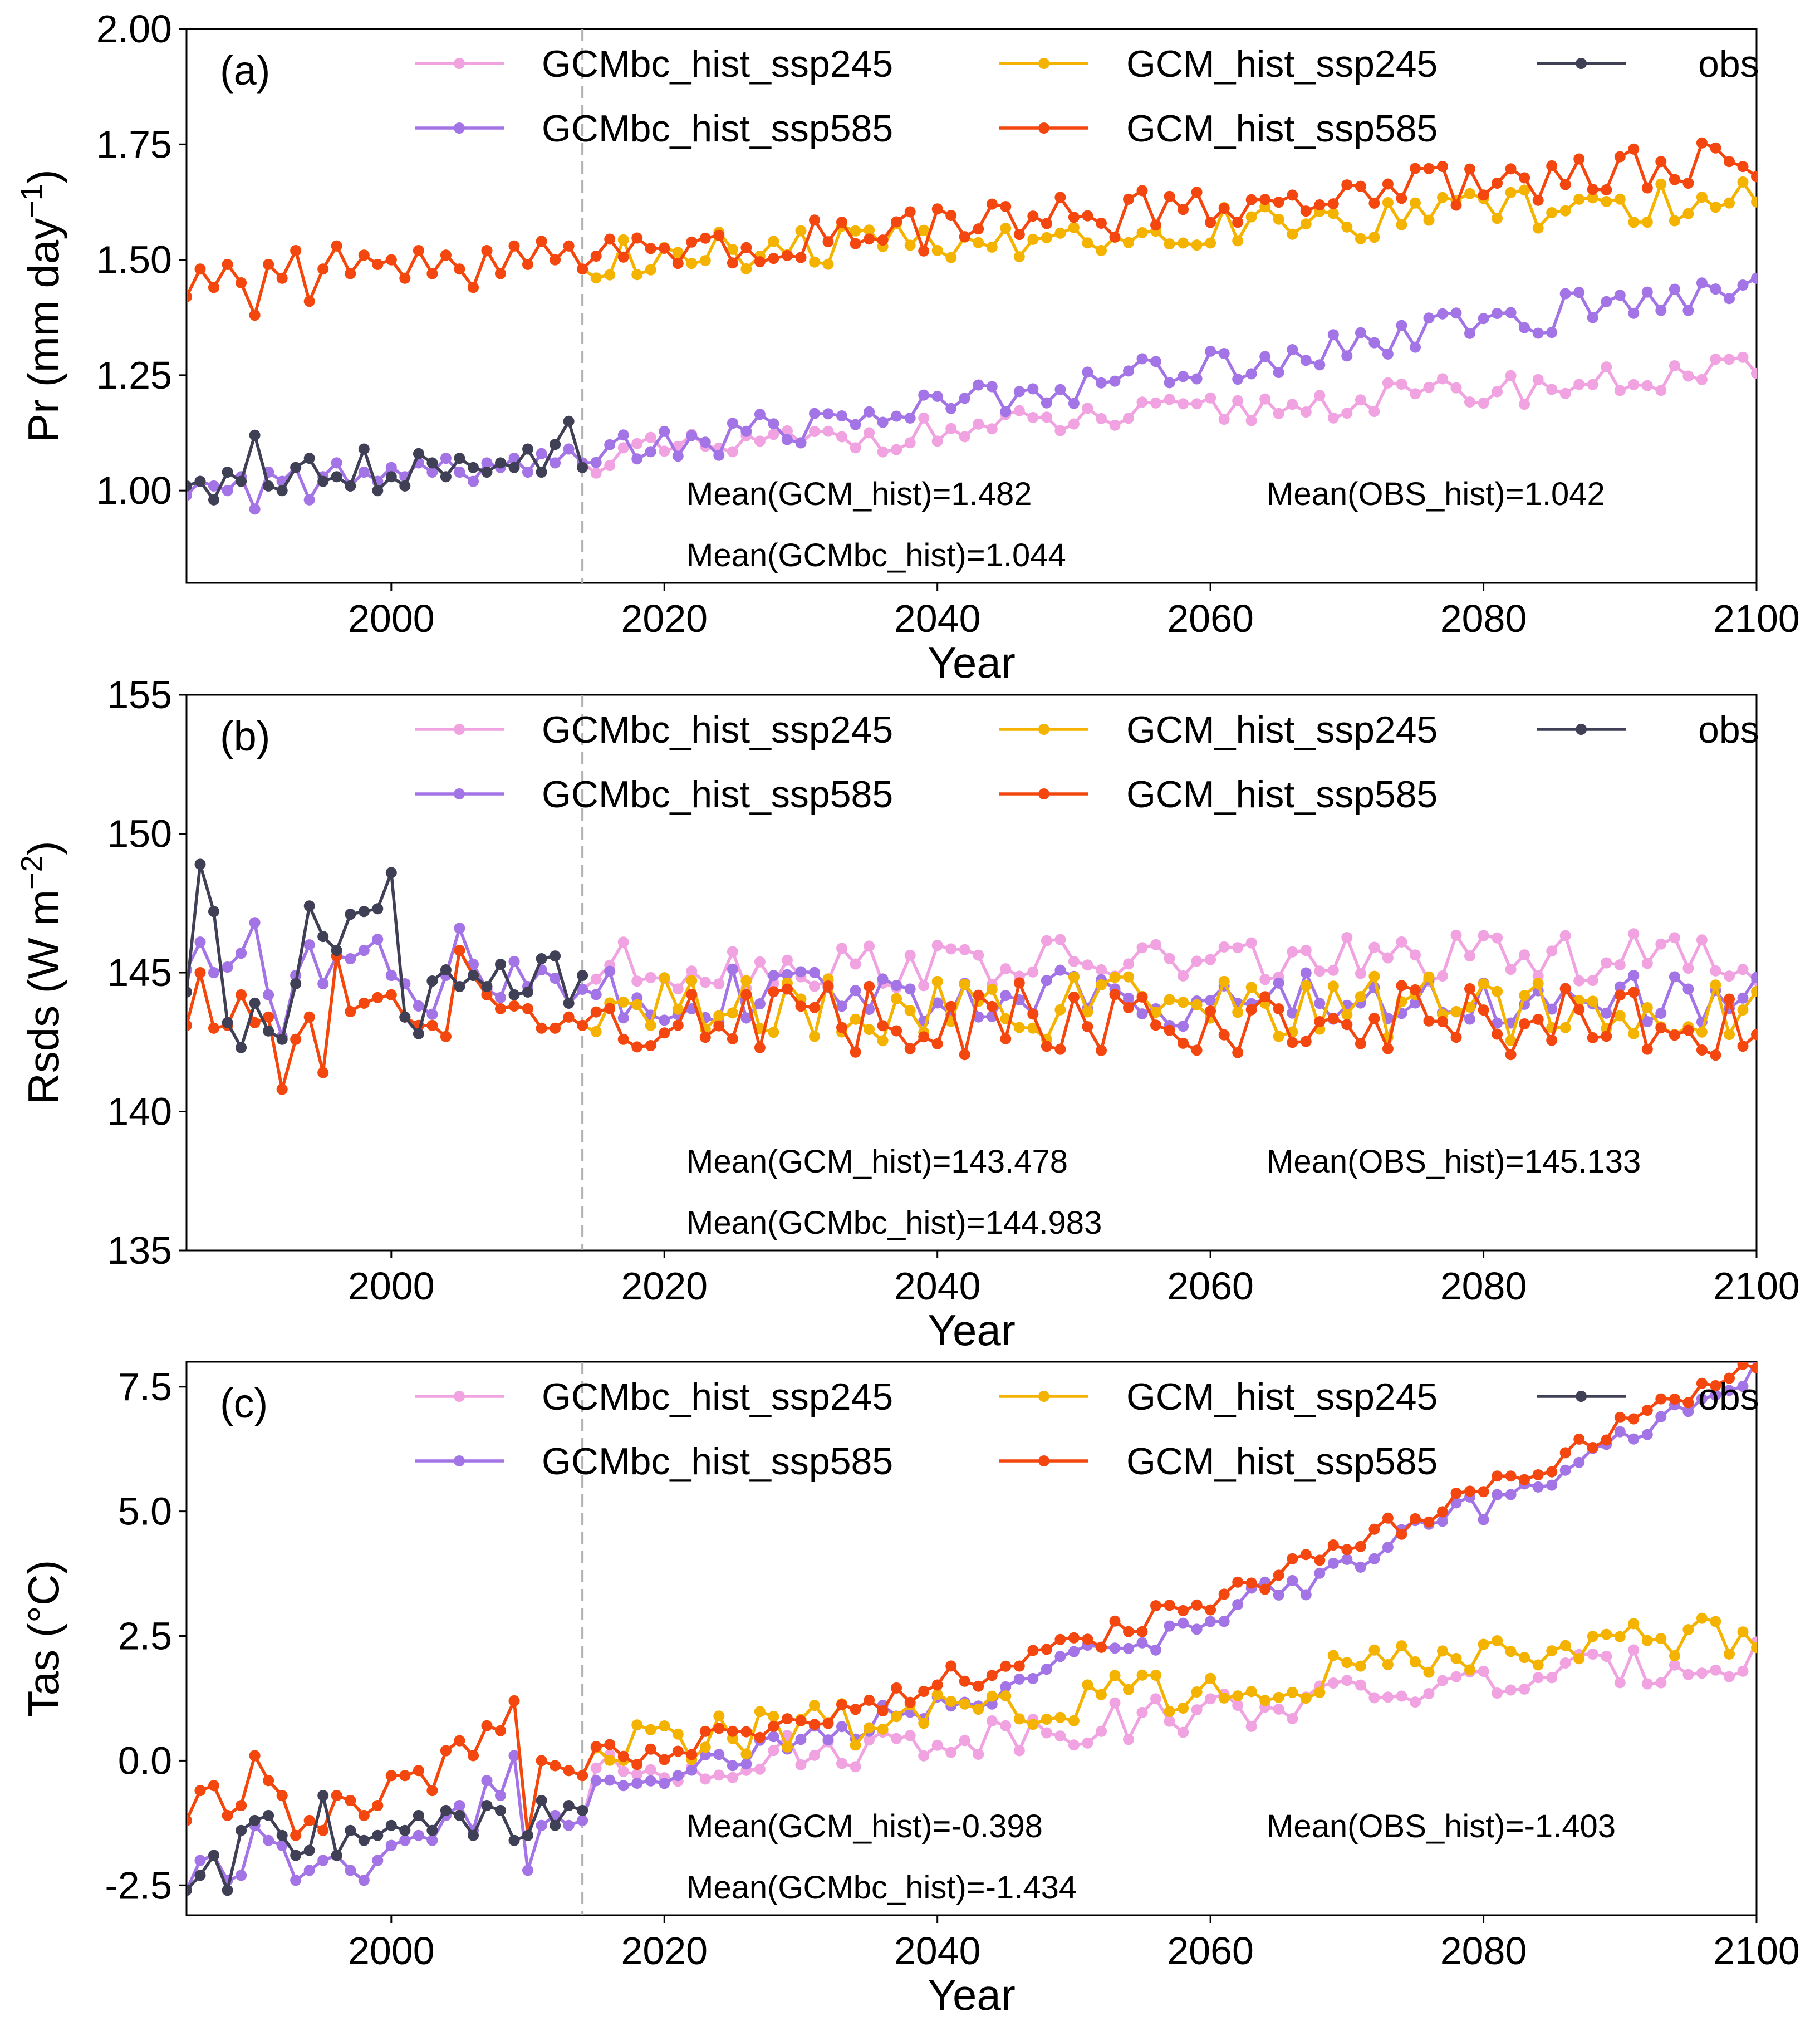 The image size is (1820, 2031). What do you see at coordinates (1483, 1951) in the screenshot?
I see `x-tick-label: 2080` at bounding box center [1483, 1951].